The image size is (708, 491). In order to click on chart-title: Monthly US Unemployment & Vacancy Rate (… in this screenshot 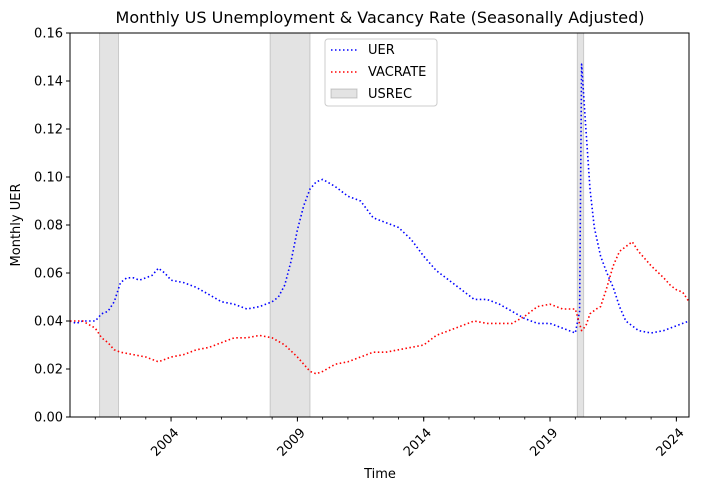, I will do `click(380, 17)`.